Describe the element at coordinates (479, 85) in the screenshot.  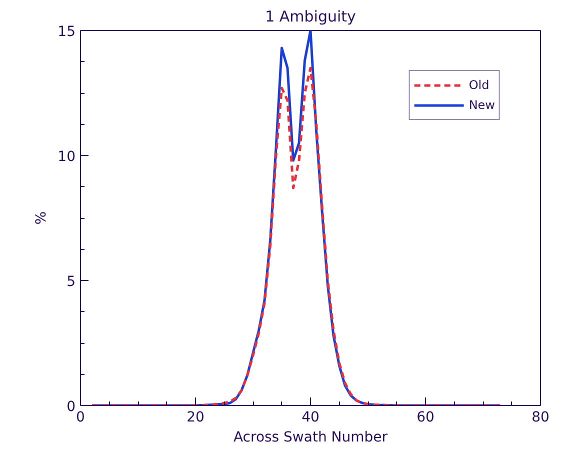
I see `legend-label: Old` at that location.